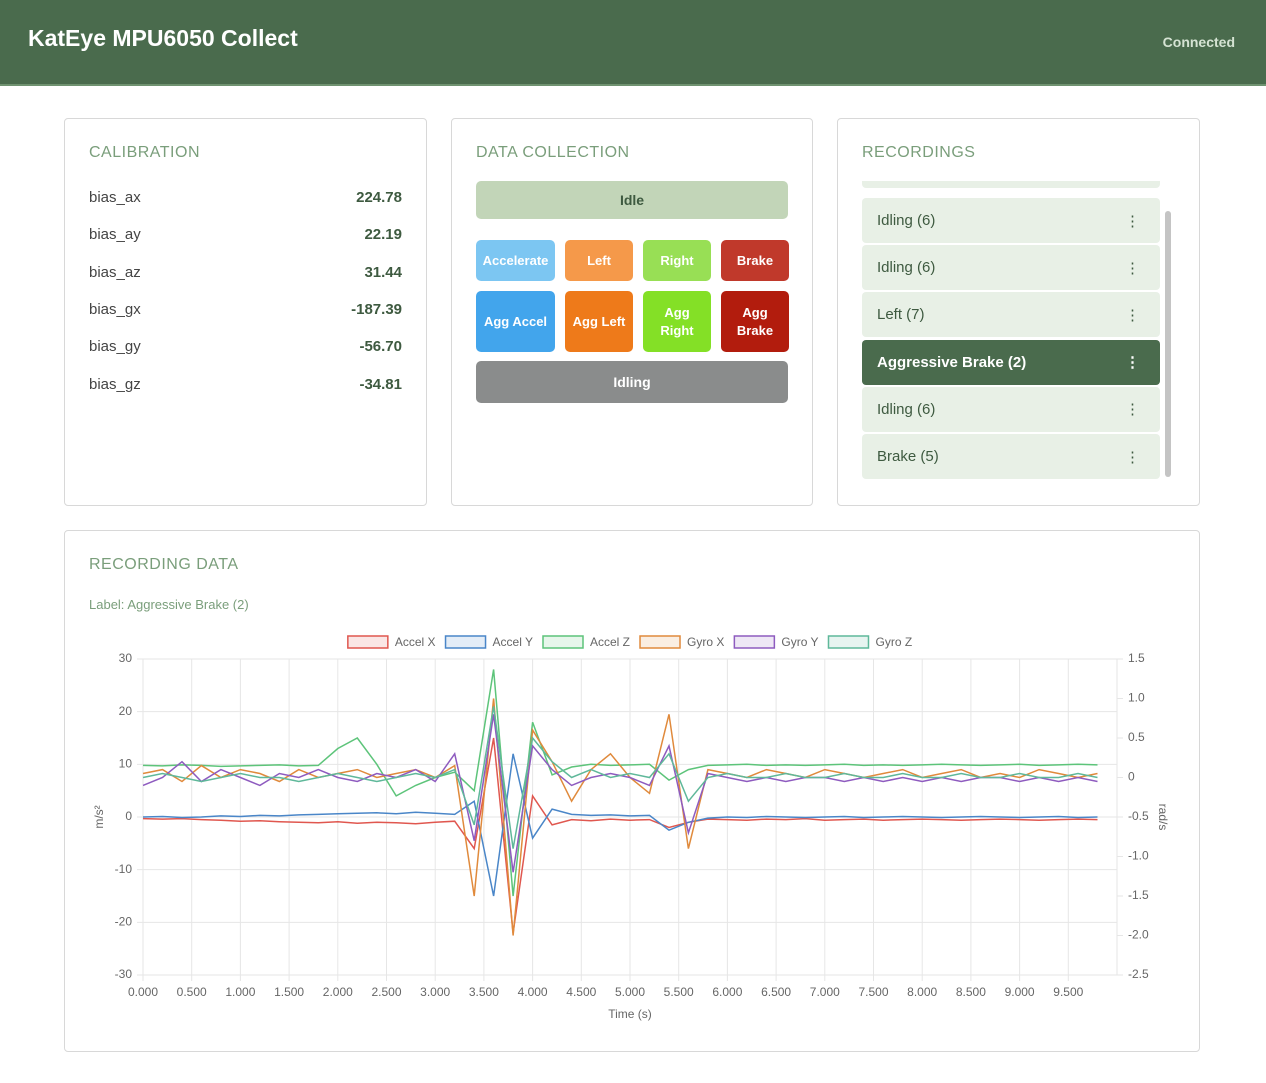  I want to click on label-button: Accelerate, so click(515, 260).